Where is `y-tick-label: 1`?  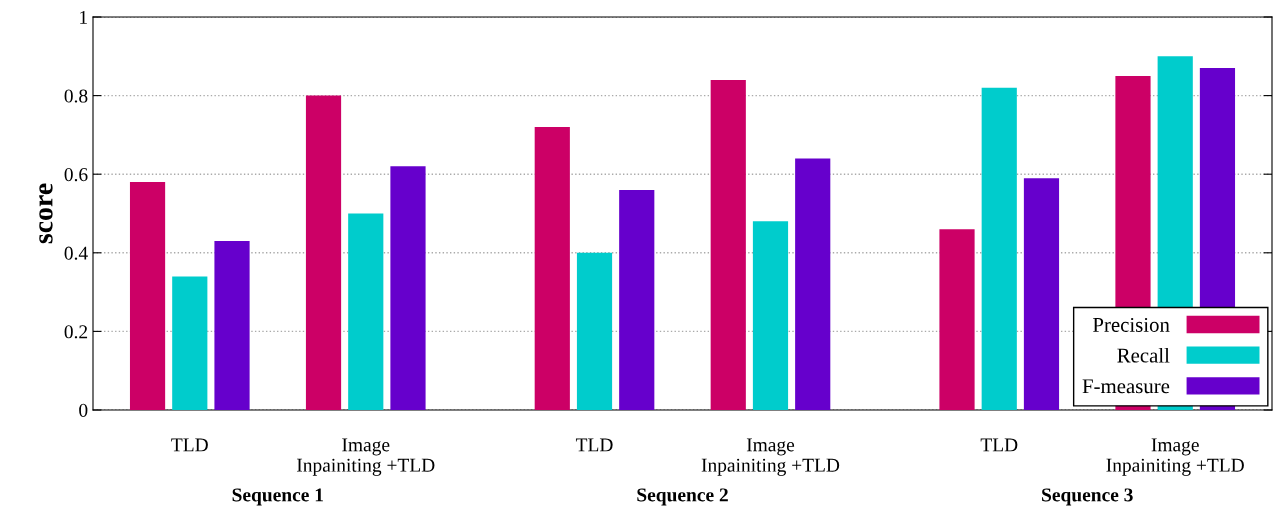 y-tick-label: 1 is located at coordinates (83, 17).